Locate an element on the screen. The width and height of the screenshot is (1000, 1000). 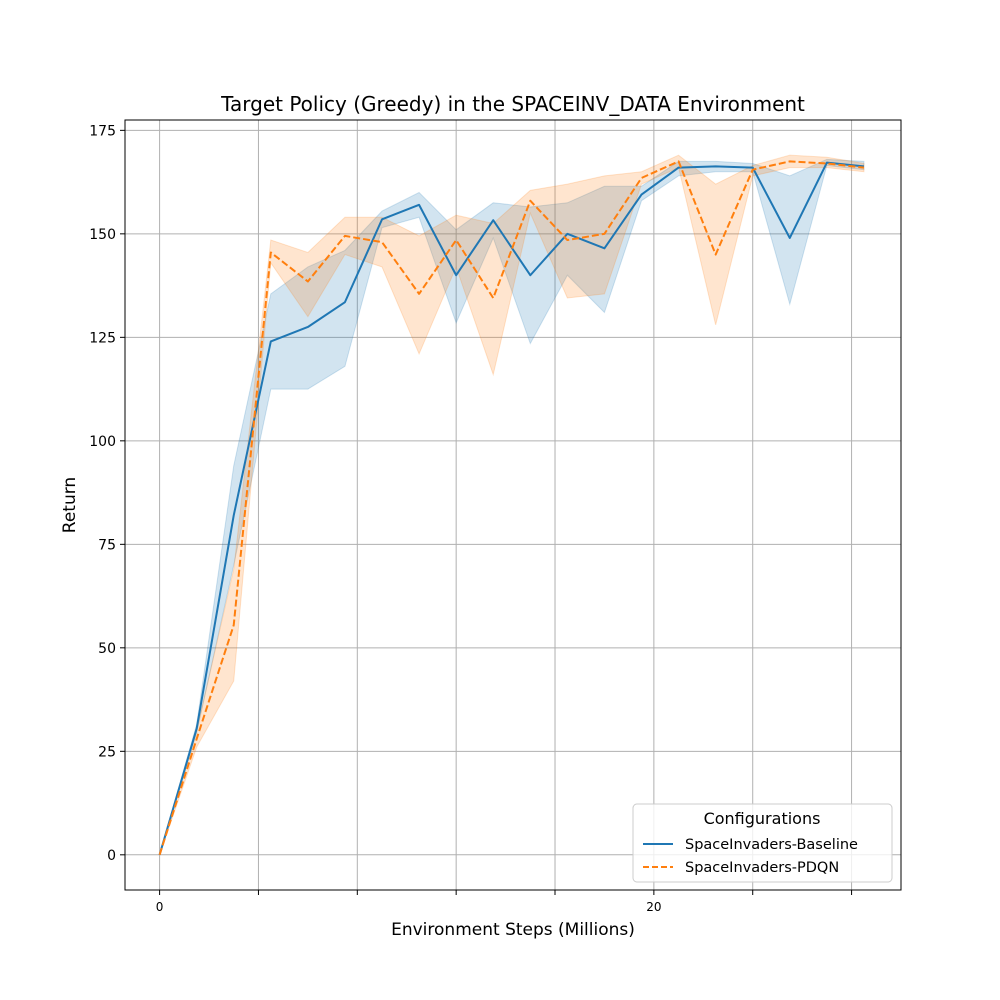
y-tick-label: 125 is located at coordinates (102, 338).